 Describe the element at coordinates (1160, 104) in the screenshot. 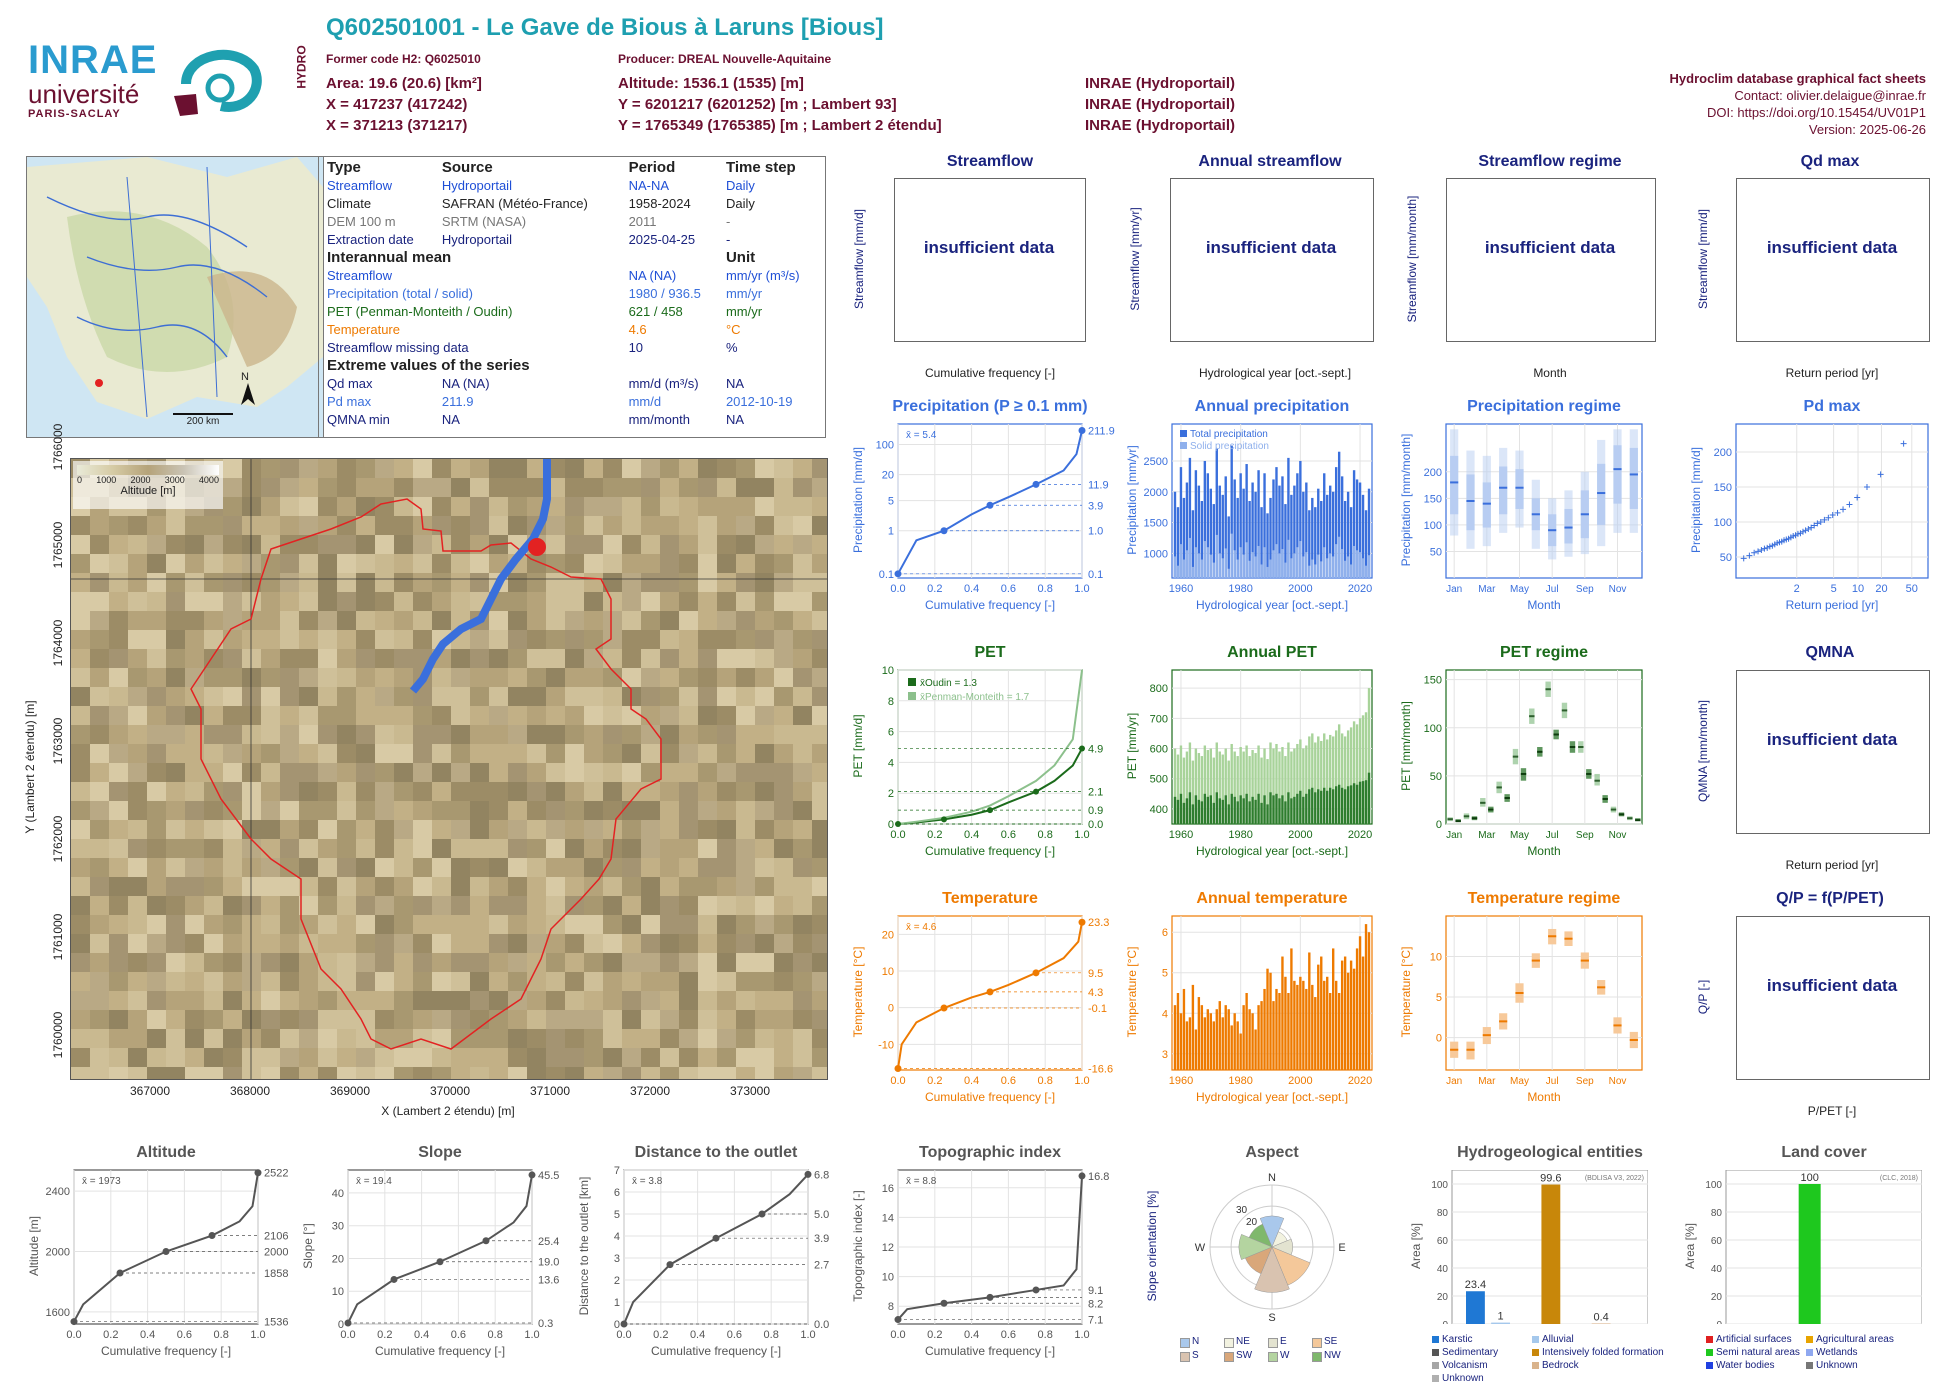

I see `source-2: INRAE (Hydroportail)` at that location.